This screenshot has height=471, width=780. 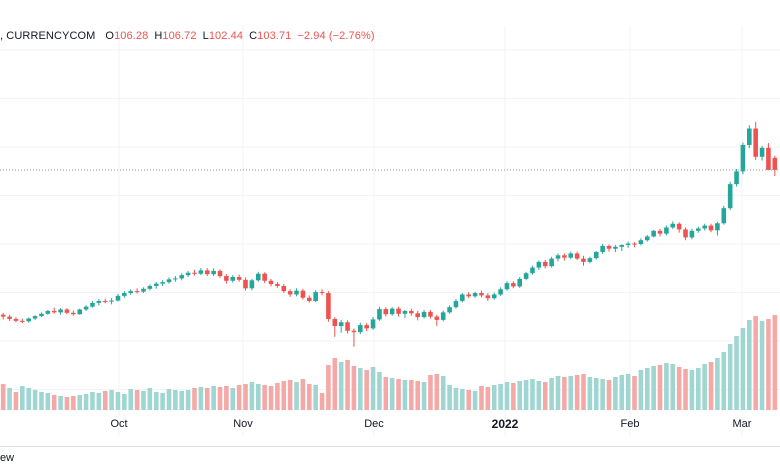 I want to click on change-value: −2.94 (−2.76%), so click(x=336, y=36).